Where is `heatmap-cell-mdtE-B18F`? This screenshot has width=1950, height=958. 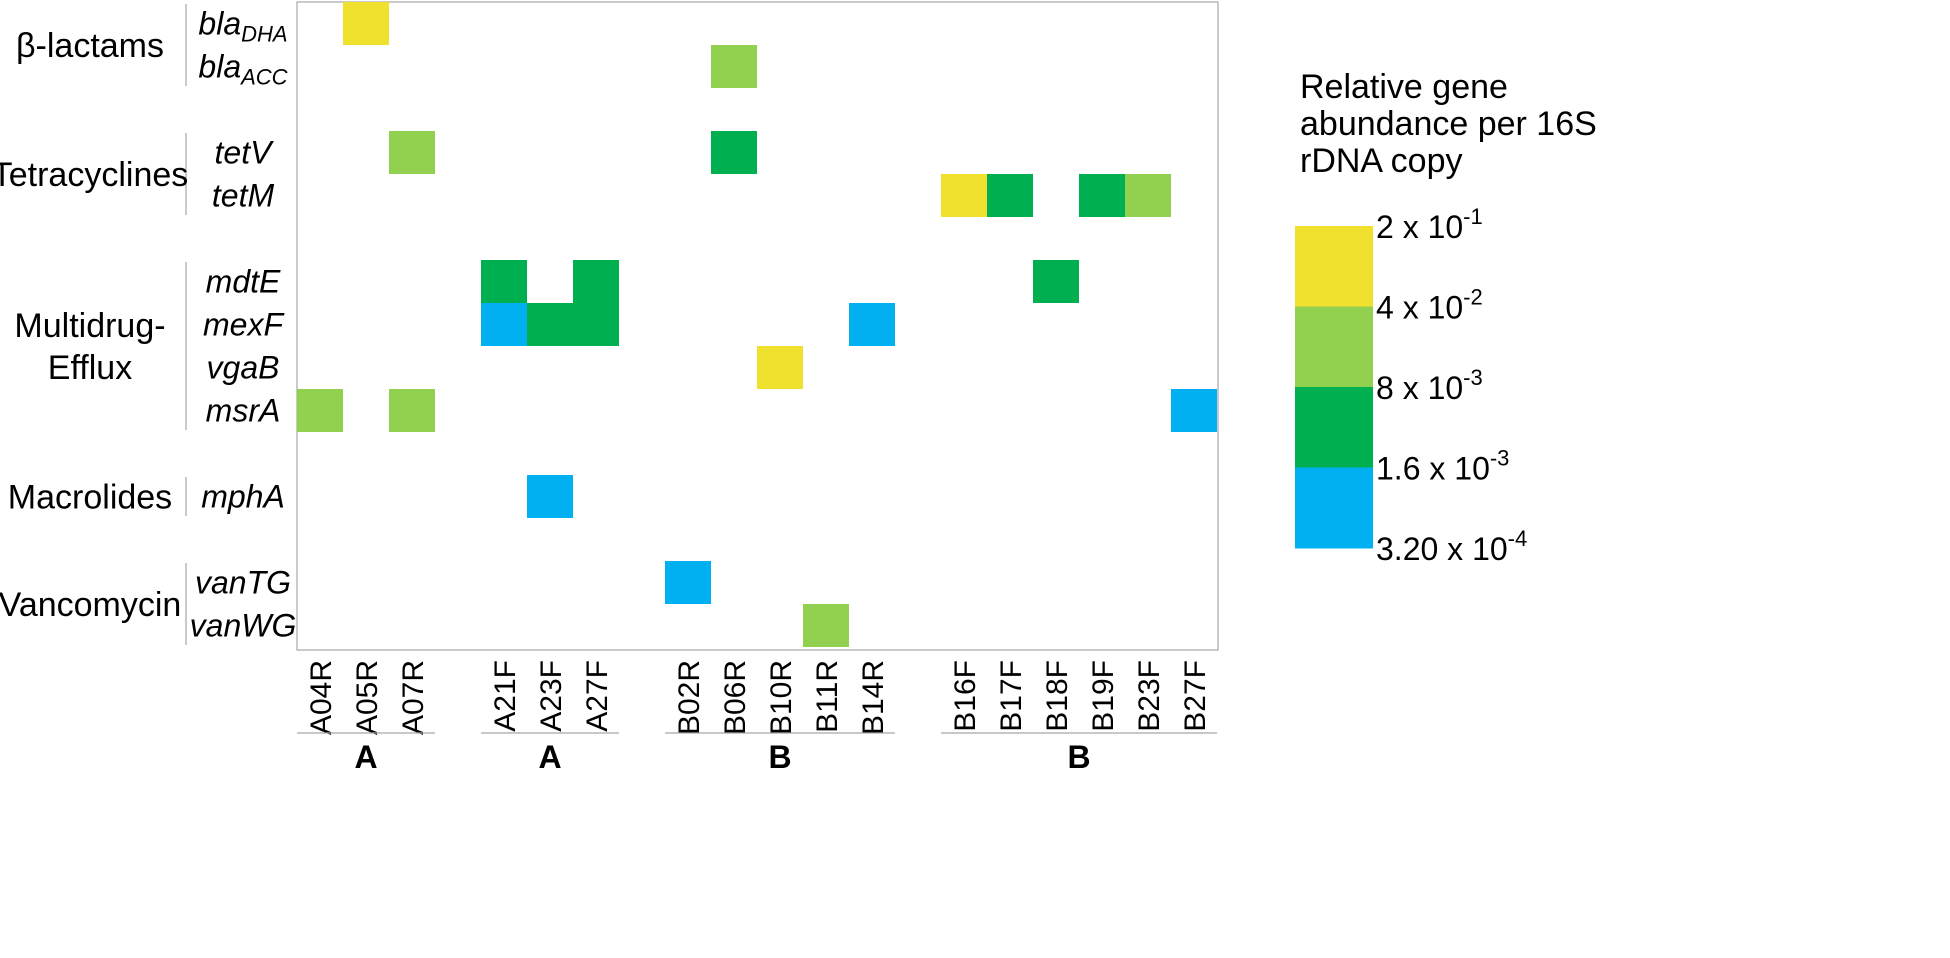 heatmap-cell-mdtE-B18F is located at coordinates (1056, 281).